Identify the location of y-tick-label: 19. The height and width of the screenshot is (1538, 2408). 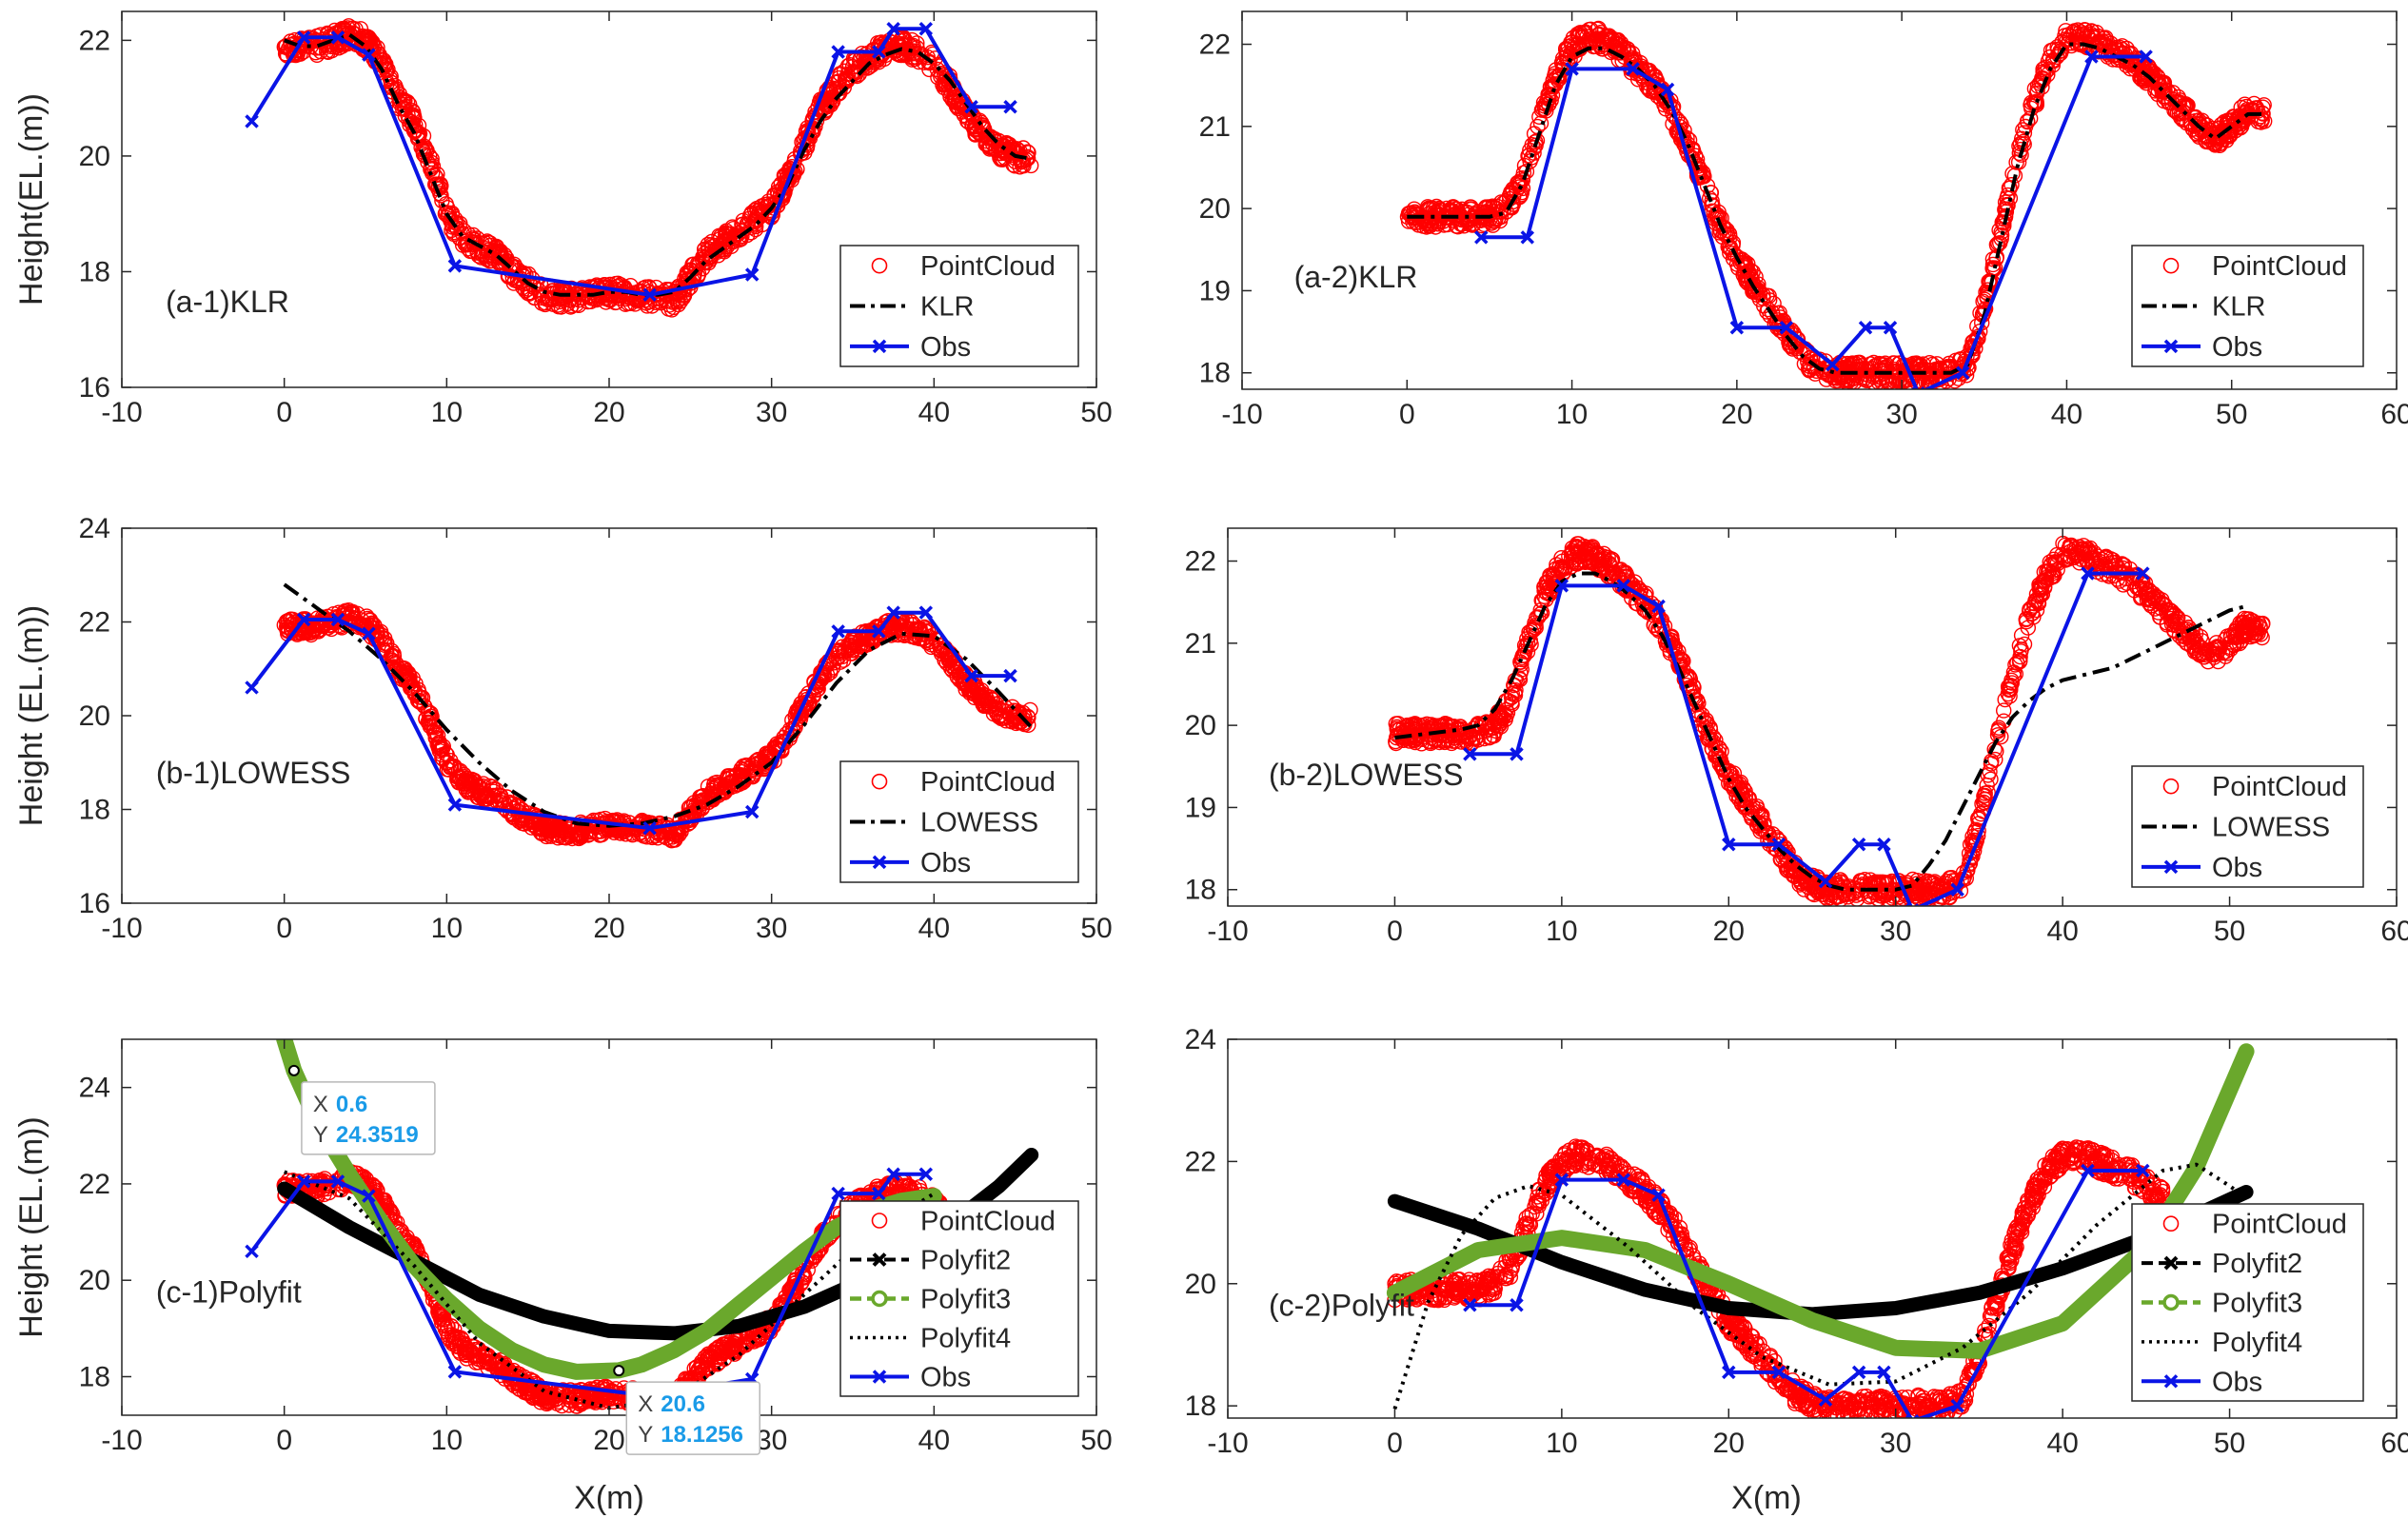
(1215, 290).